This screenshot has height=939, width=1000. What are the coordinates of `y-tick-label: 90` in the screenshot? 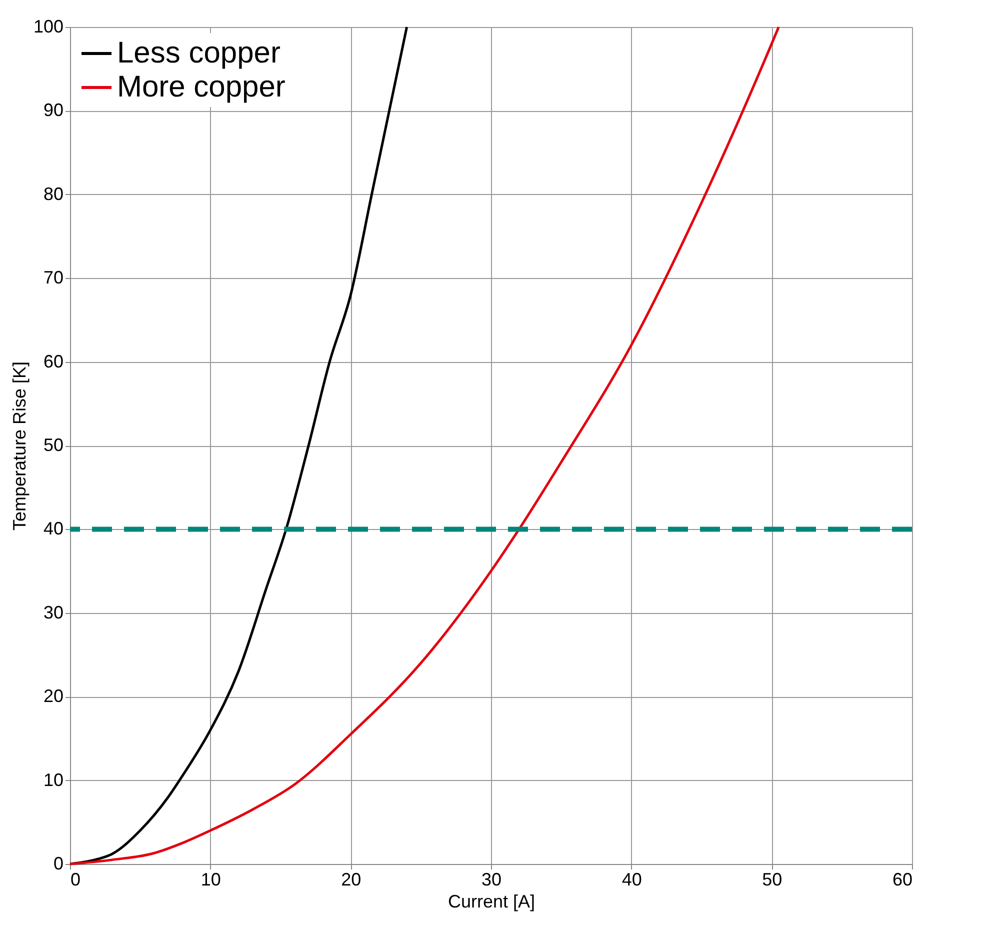 It's located at (53, 110).